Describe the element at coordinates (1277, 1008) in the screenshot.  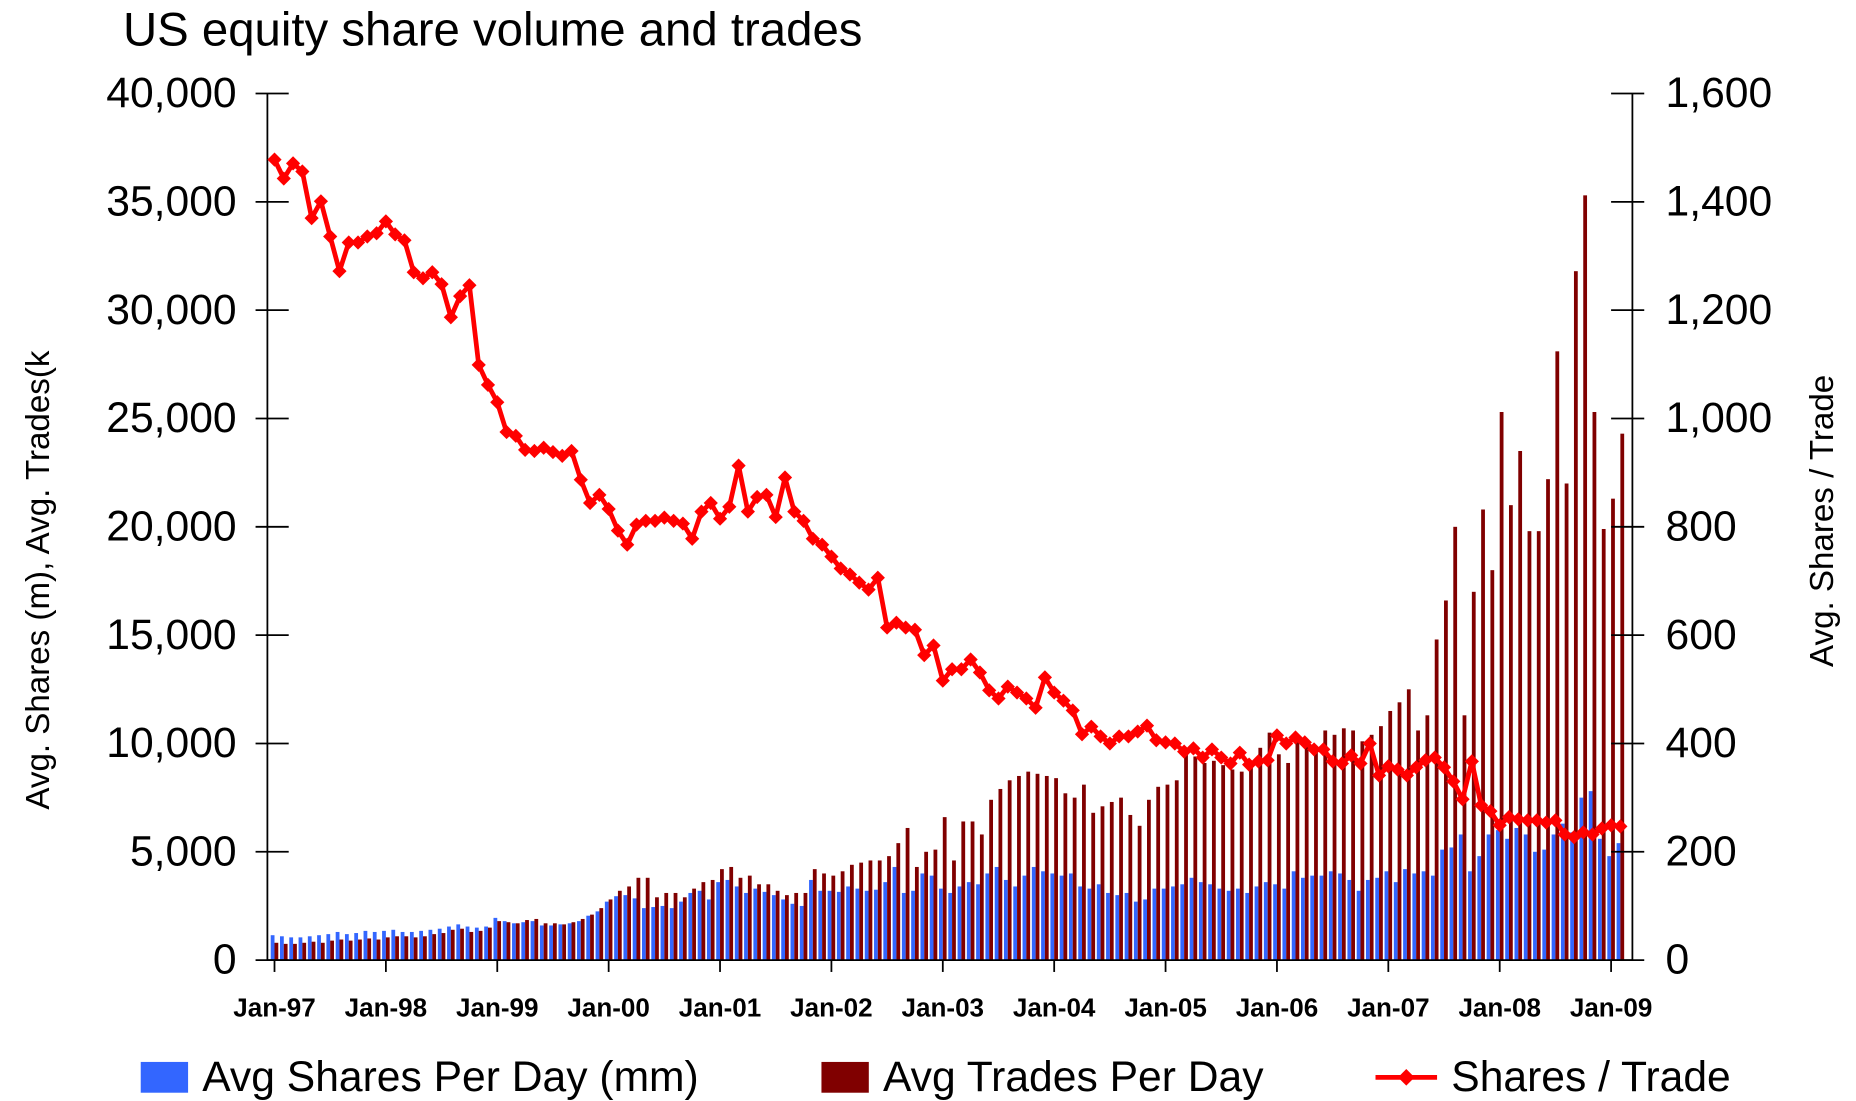
I see `x-tick-label: Jan-06` at that location.